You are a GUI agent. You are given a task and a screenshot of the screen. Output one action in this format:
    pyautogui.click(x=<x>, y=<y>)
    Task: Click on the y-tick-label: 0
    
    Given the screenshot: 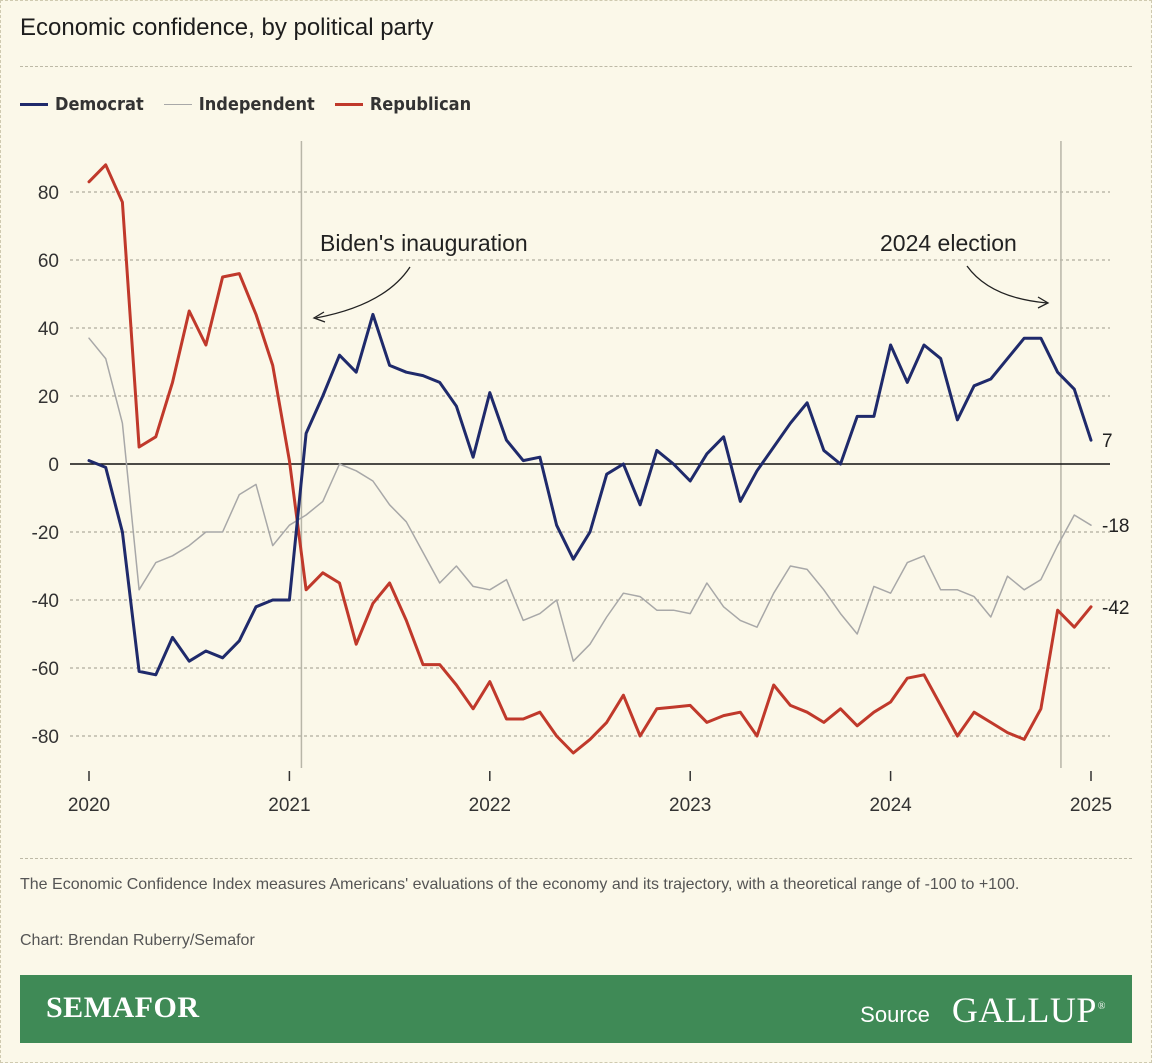 What is the action you would take?
    pyautogui.click(x=53, y=465)
    